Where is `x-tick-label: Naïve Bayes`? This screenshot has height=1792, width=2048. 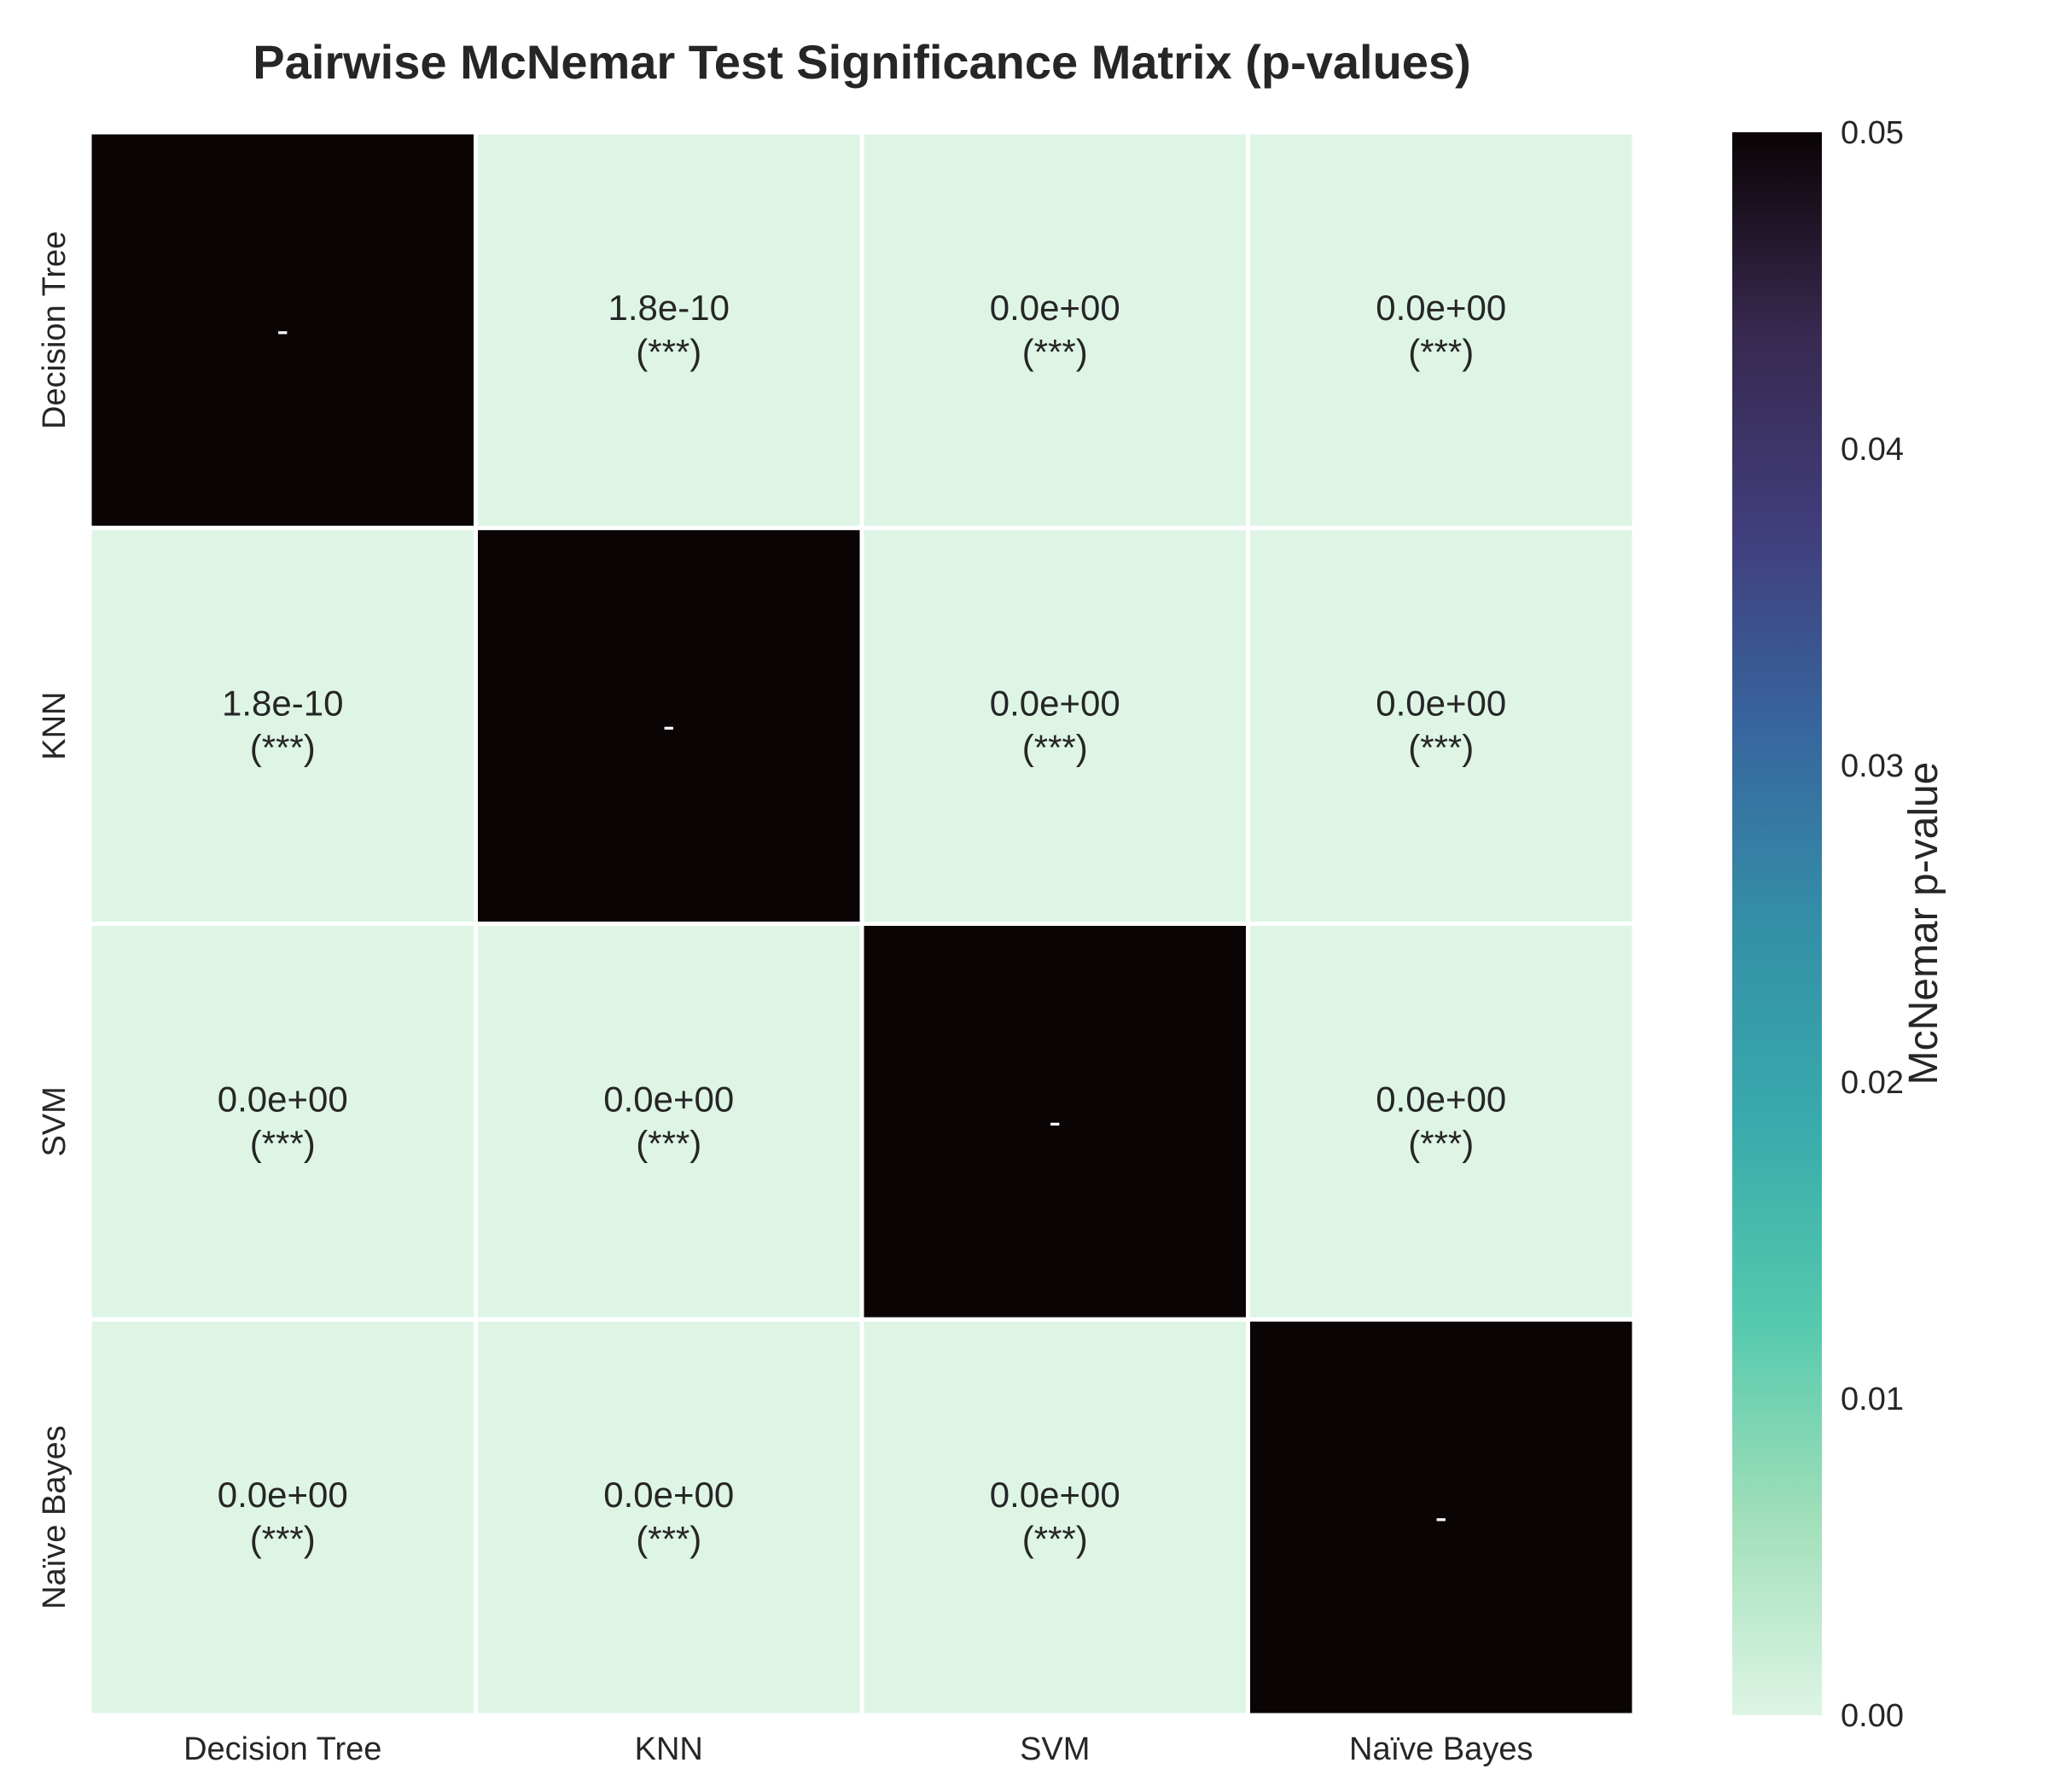 x-tick-label: Naïve Bayes is located at coordinates (1441, 1749).